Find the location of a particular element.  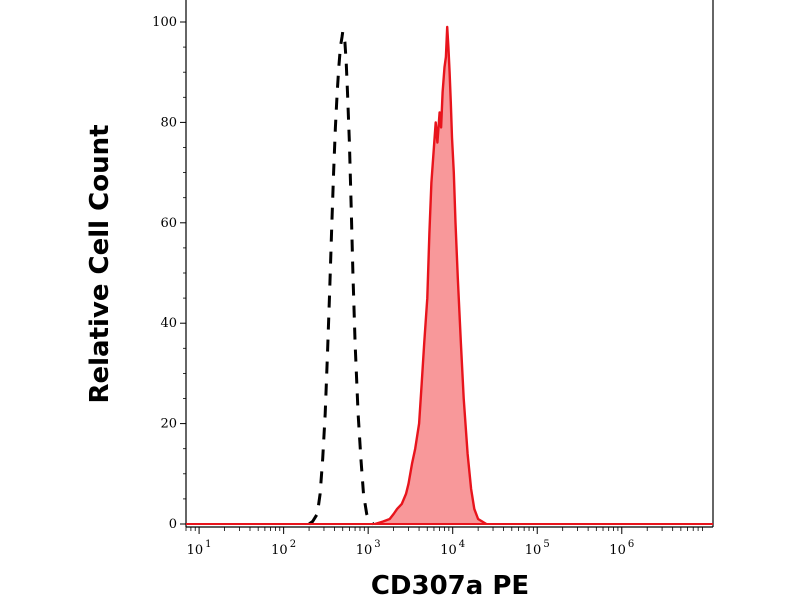

x-tick-label-6: 10 6 is located at coordinates (621, 548).